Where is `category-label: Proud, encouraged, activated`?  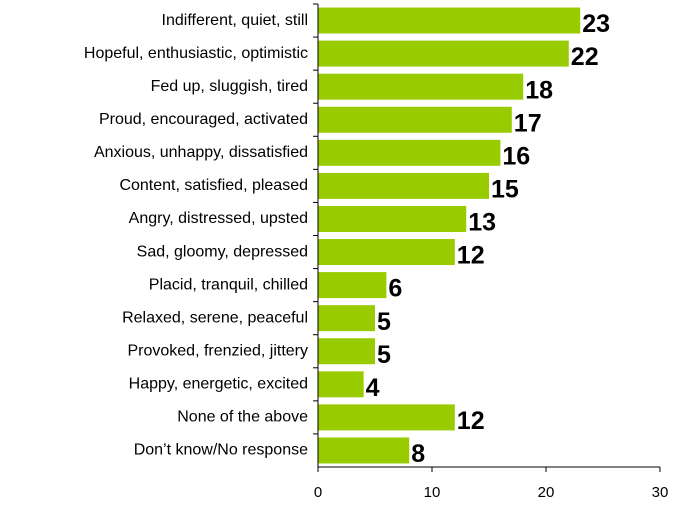 category-label: Proud, encouraged, activated is located at coordinates (203, 119).